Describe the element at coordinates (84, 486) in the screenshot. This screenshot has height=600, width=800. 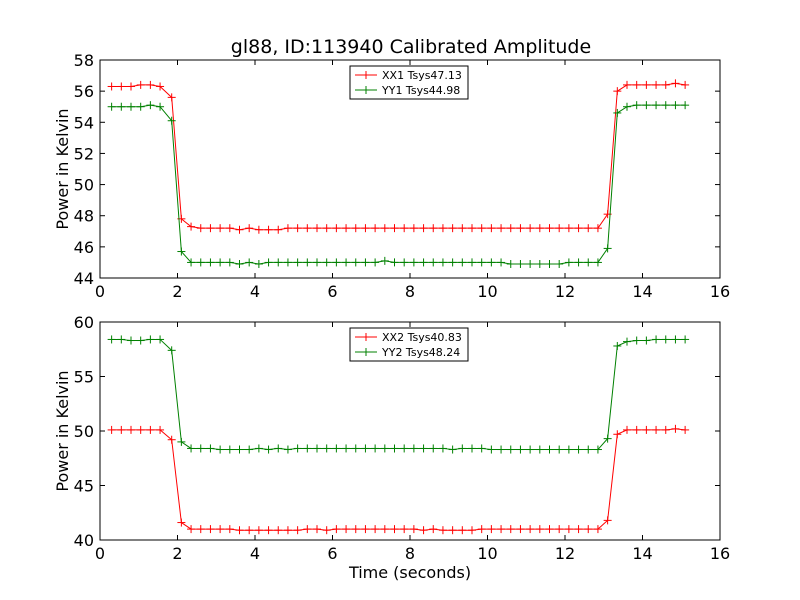
I see `y-tick-label: 45` at that location.